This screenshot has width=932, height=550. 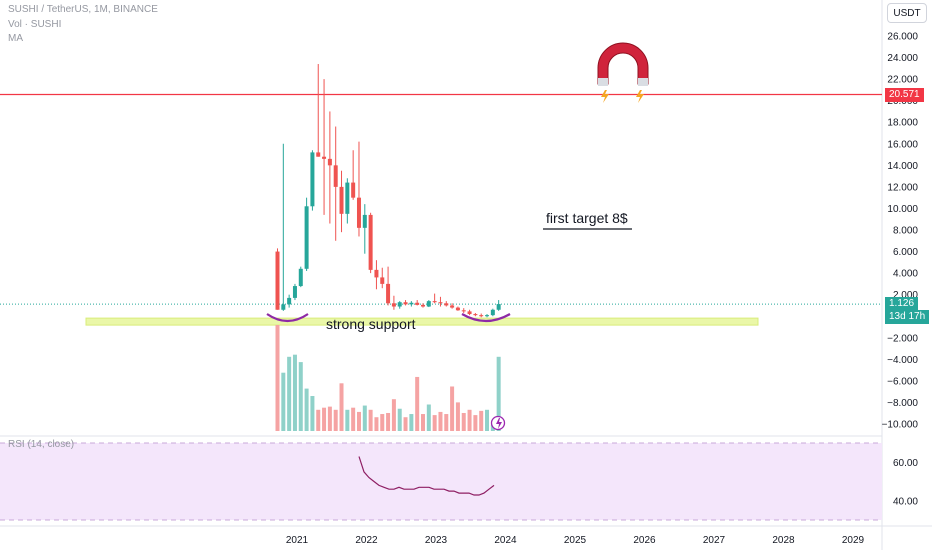 I want to click on price-tick-label: −2.000, so click(x=902, y=338).